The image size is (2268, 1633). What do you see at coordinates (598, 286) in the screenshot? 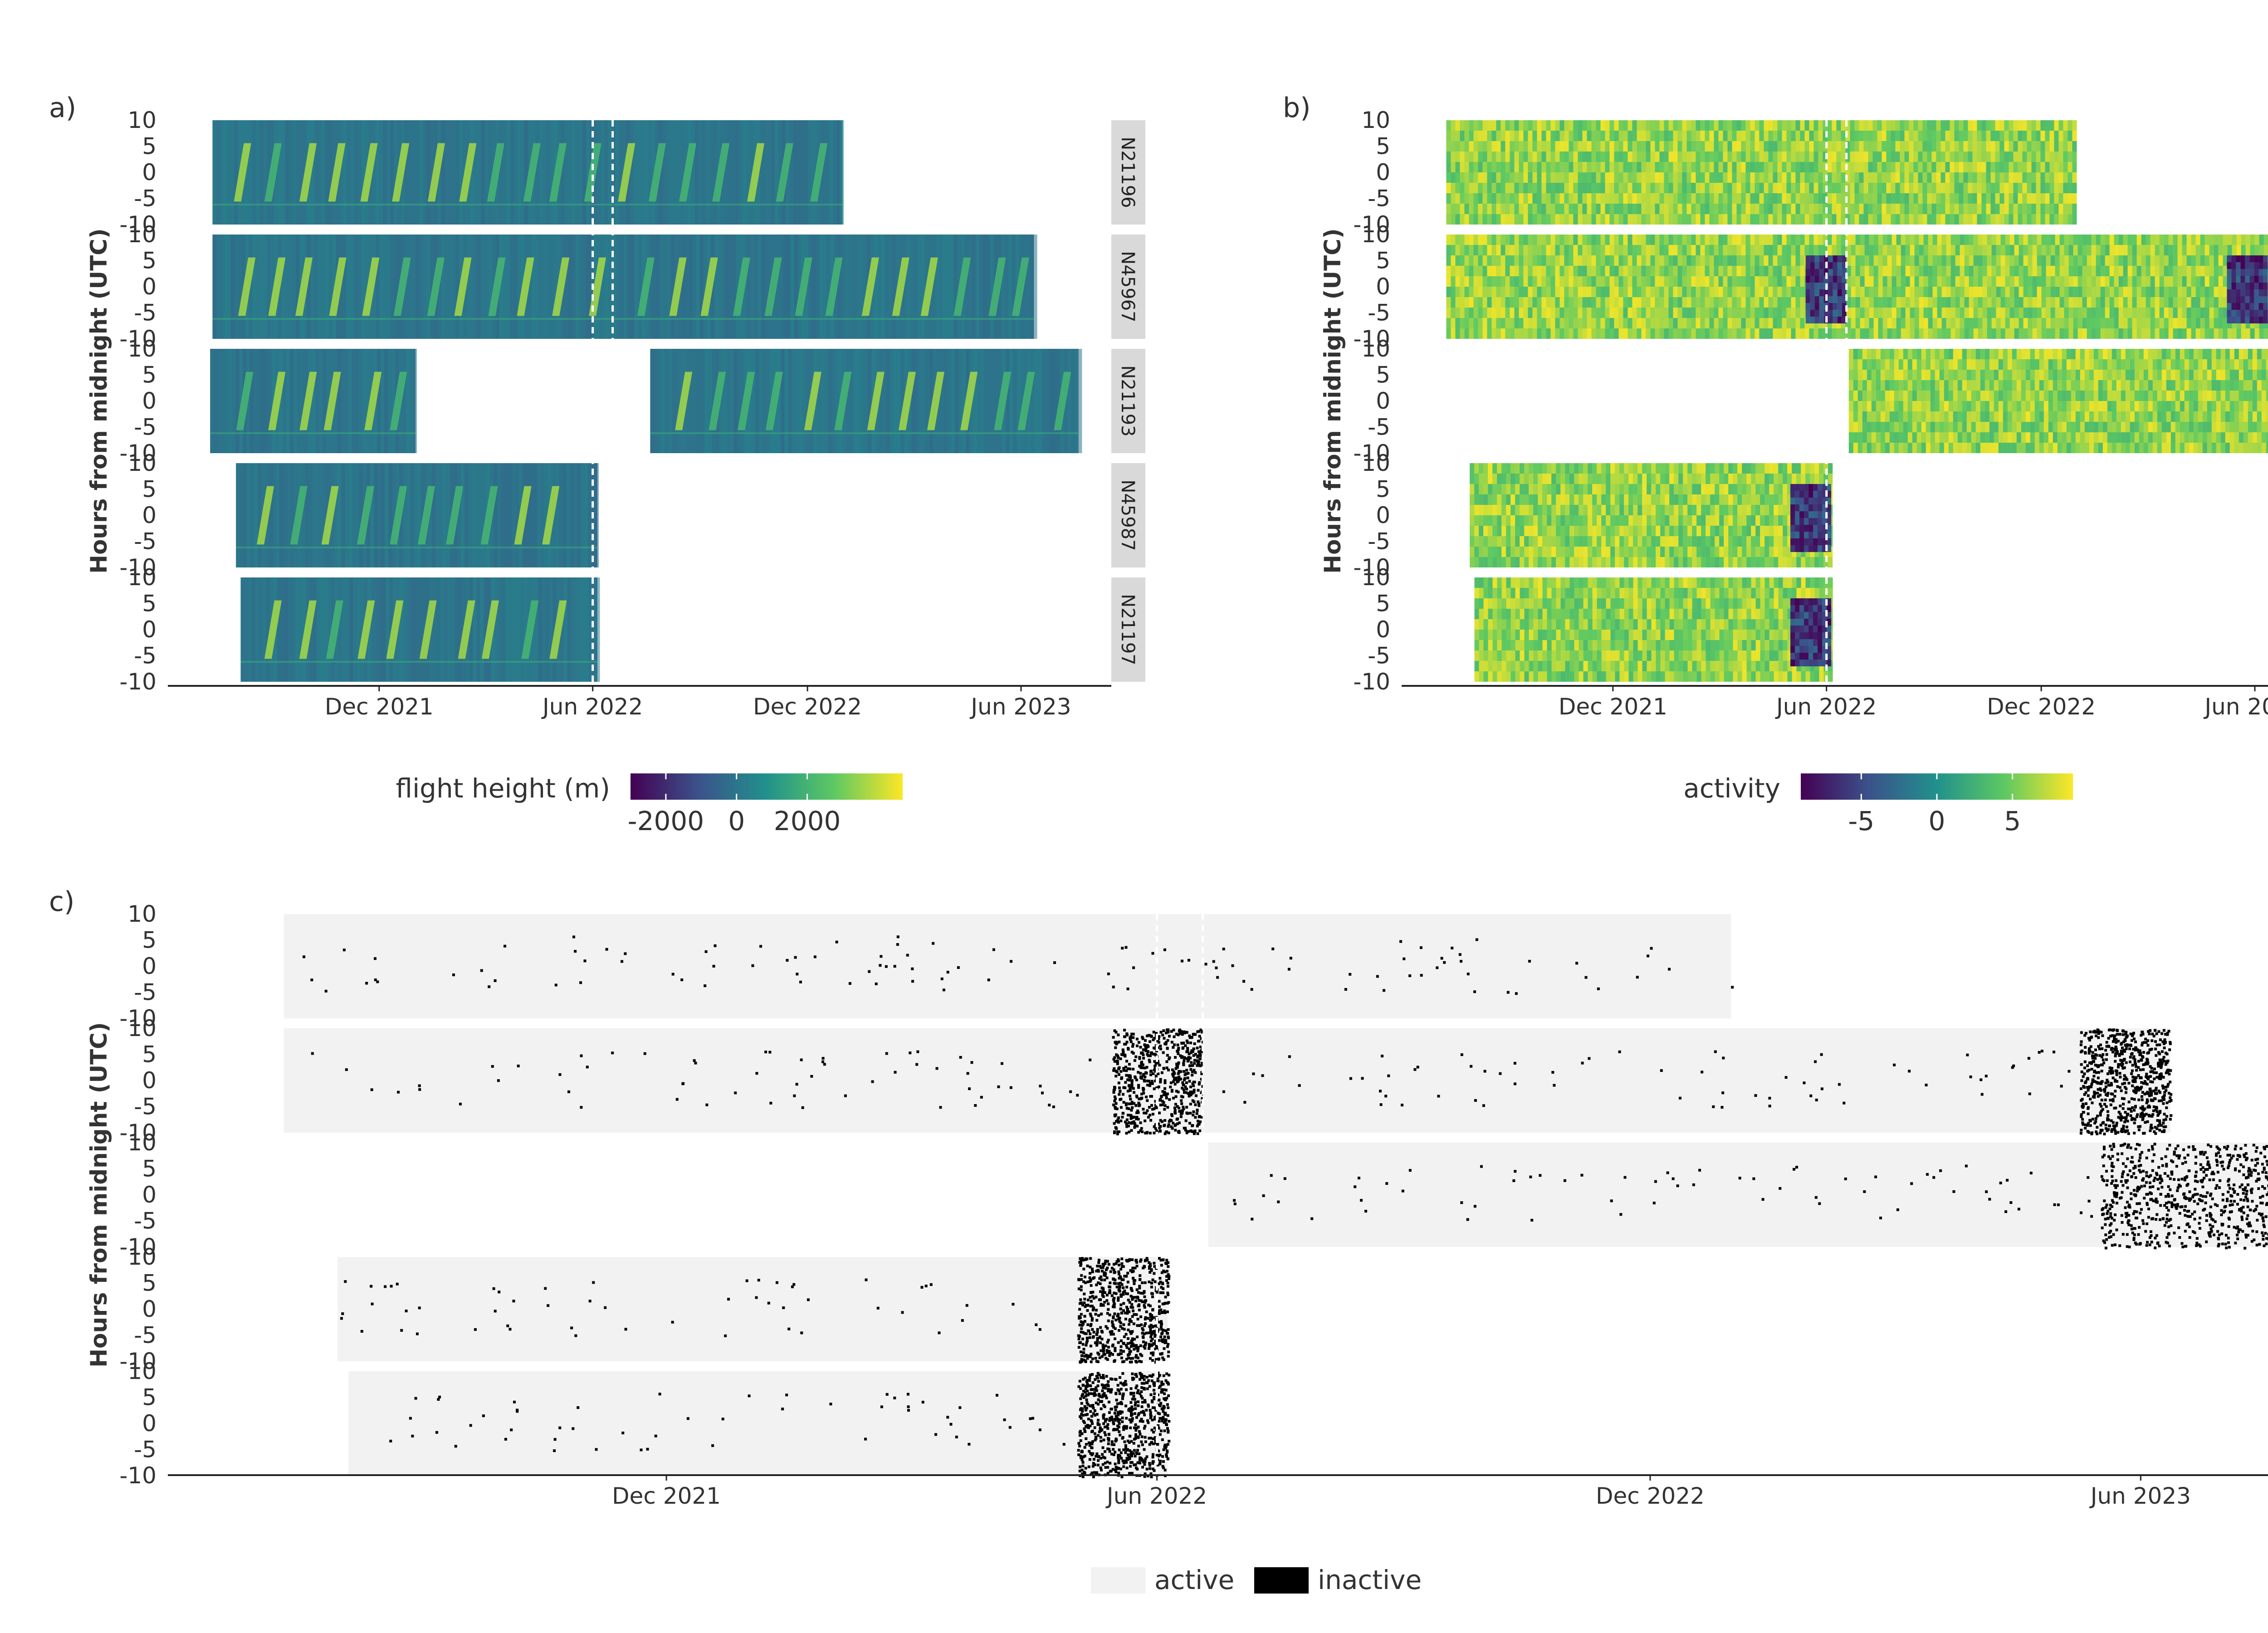
I see `flight-band` at bounding box center [598, 286].